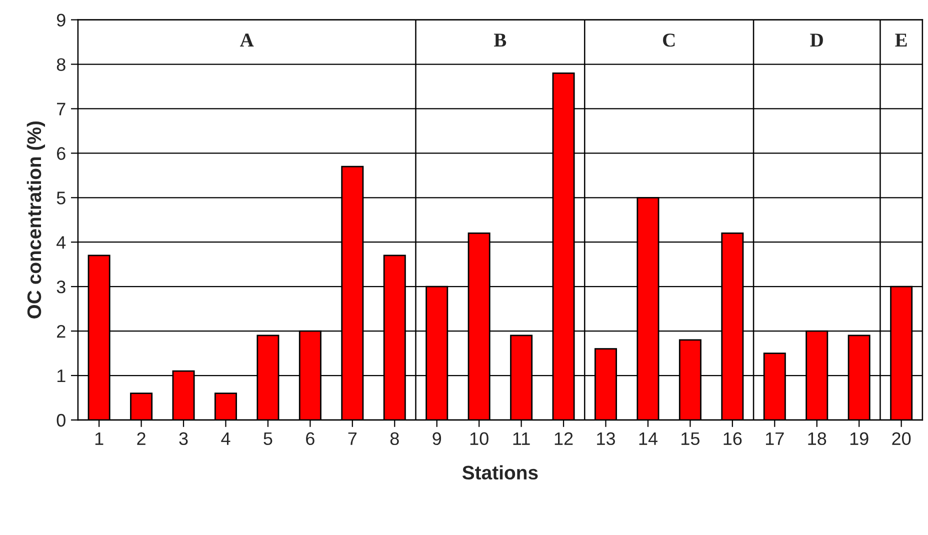 The height and width of the screenshot is (535, 928). I want to click on y-tick-label: 5, so click(61, 198).